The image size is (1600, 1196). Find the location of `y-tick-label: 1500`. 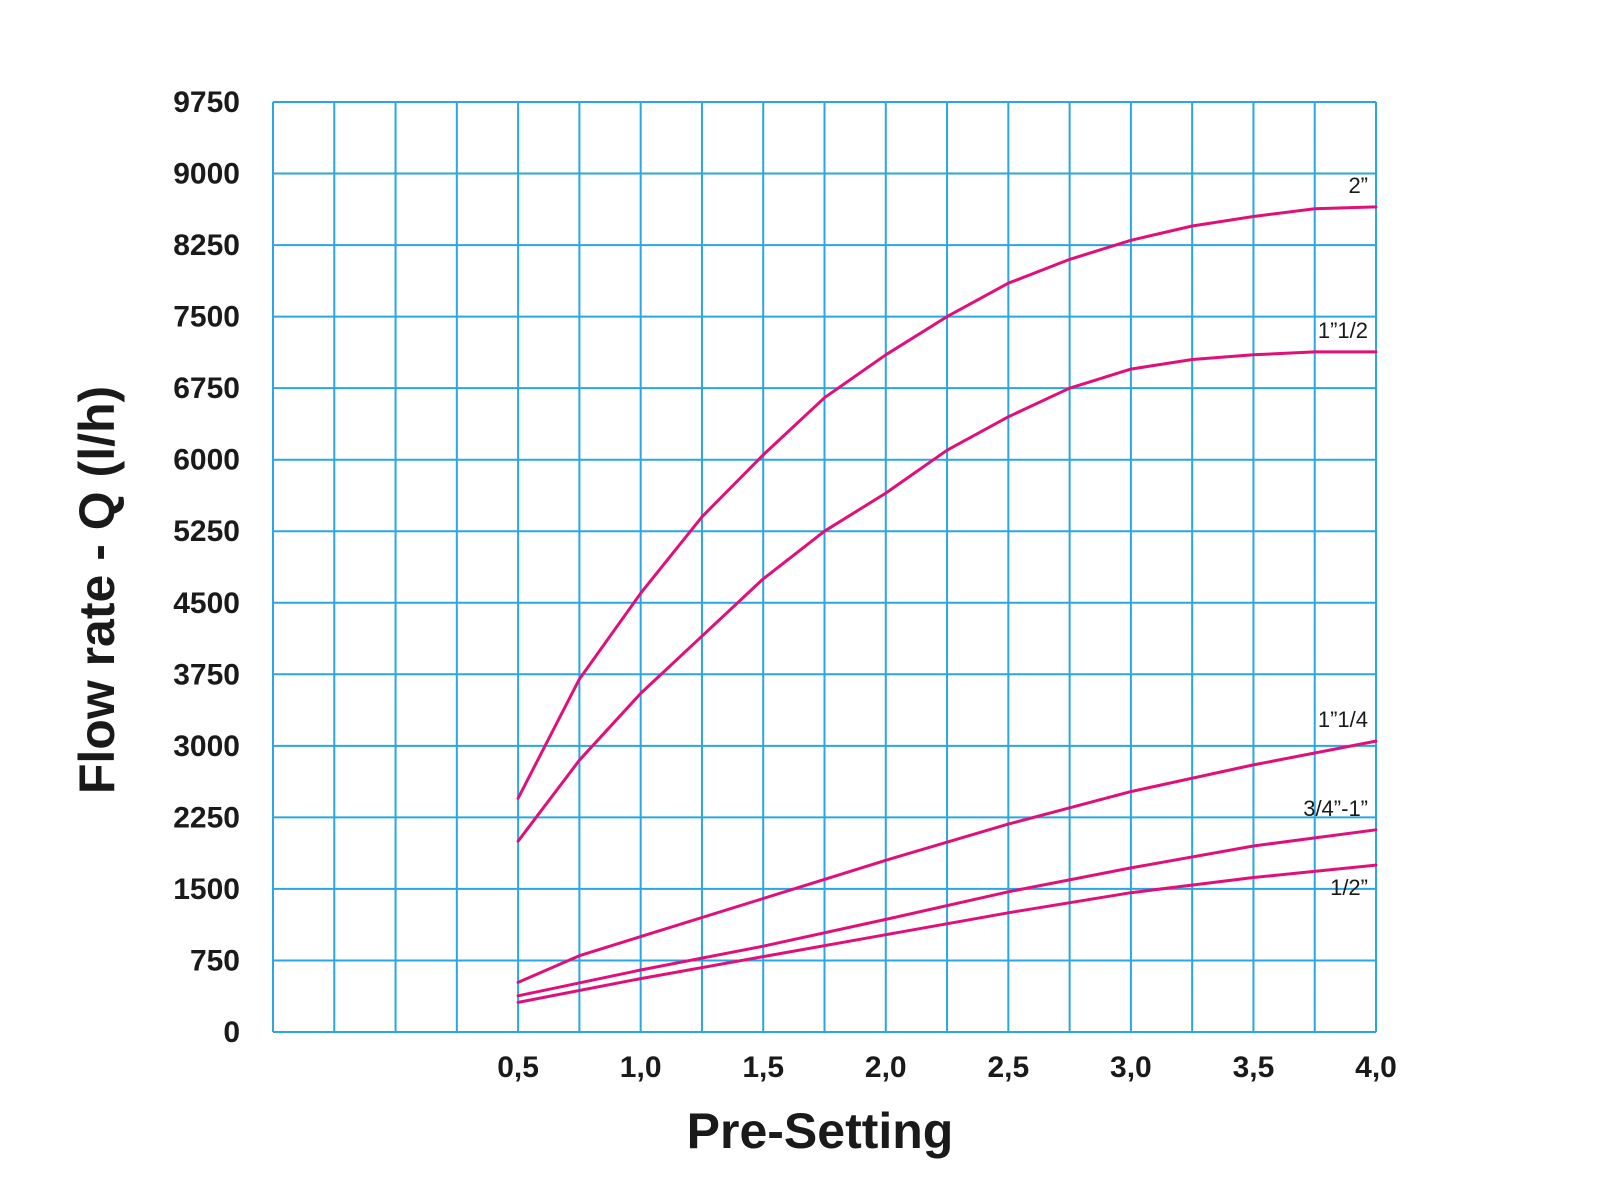

y-tick-label: 1500 is located at coordinates (206, 889).